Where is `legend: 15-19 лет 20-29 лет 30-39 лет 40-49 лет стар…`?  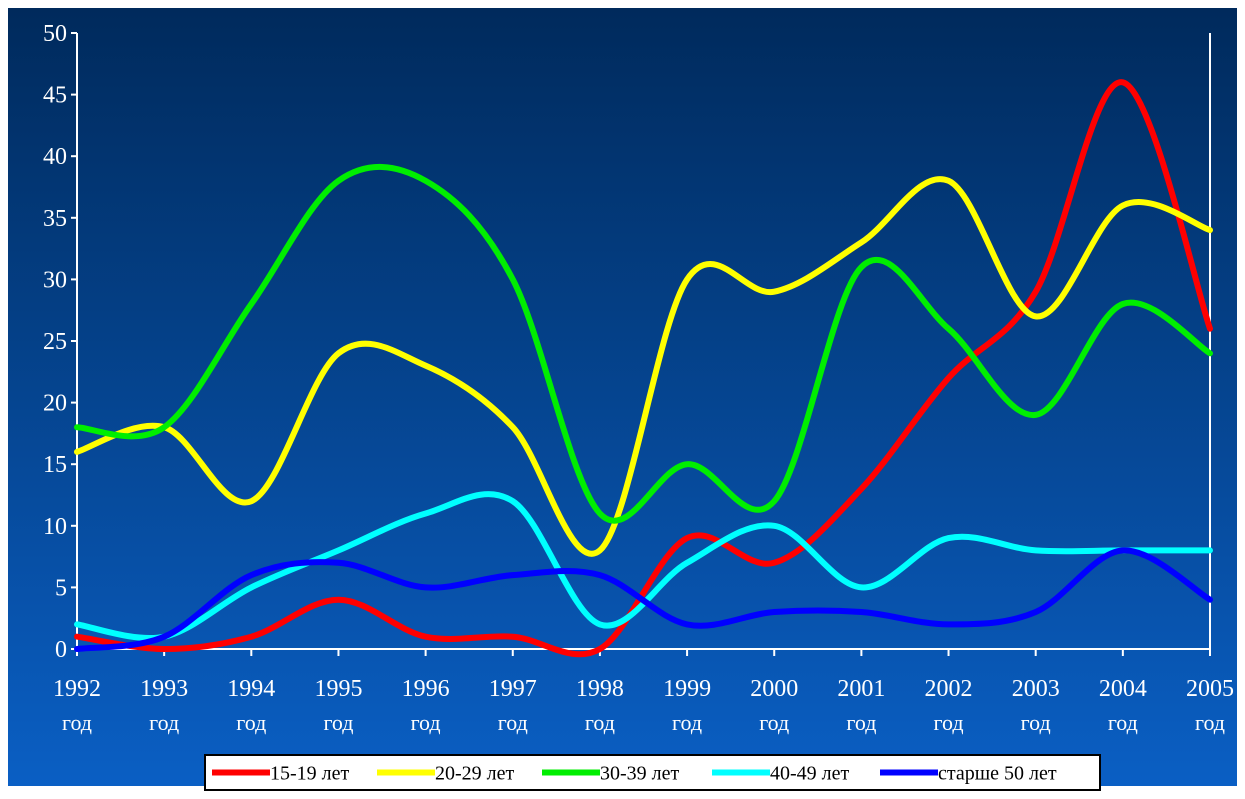 legend: 15-19 лет 20-29 лет 30-39 лет 40-49 лет стар… is located at coordinates (652, 772).